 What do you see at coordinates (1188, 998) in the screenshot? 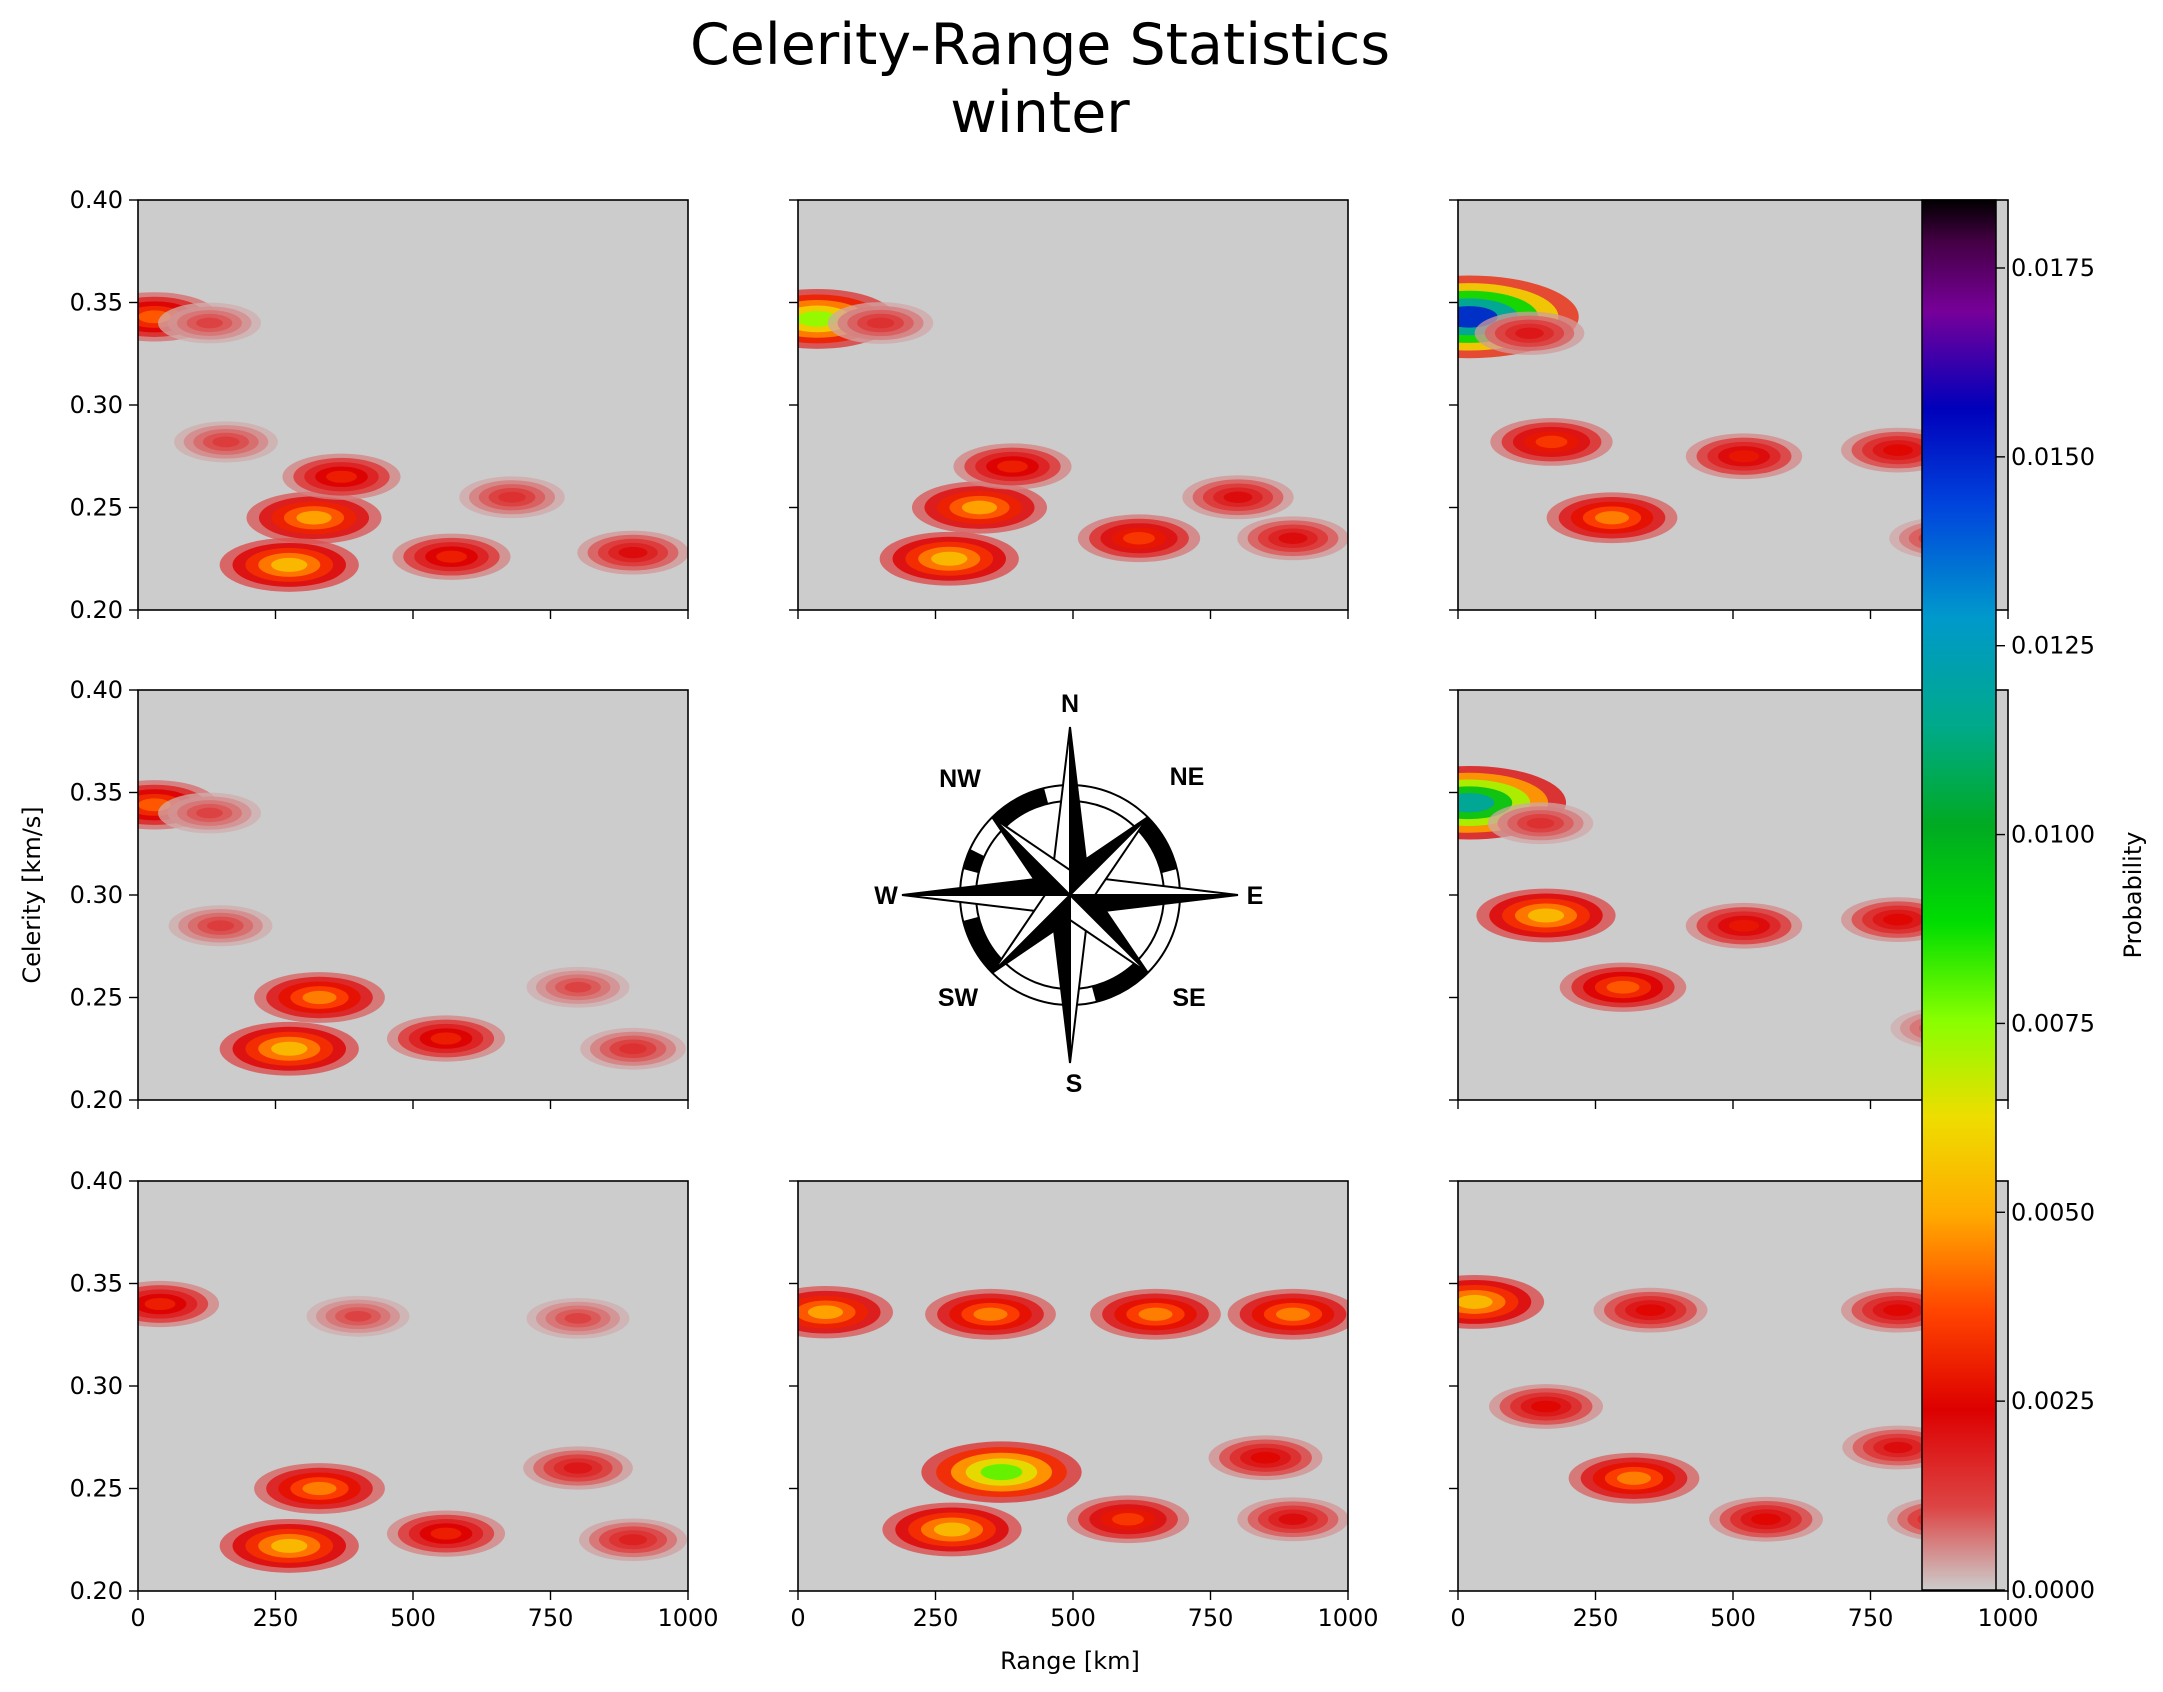
I see `compass-label-se: SE` at bounding box center [1188, 998].